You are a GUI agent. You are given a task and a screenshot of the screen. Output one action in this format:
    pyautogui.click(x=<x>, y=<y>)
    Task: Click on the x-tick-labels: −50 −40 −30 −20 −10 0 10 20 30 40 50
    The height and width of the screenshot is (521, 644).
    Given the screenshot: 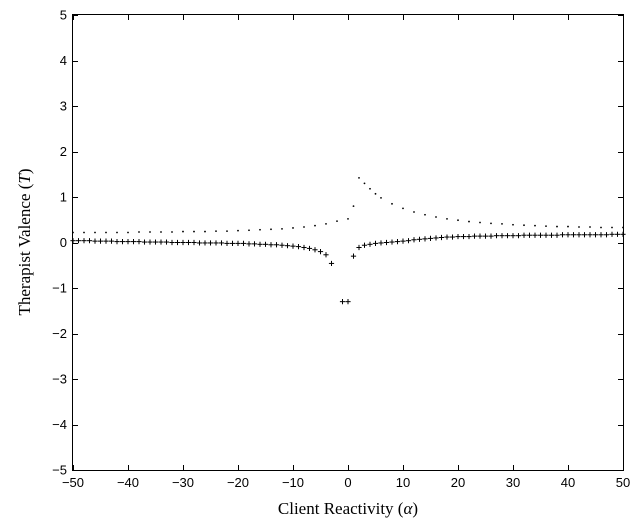 What is the action you would take?
    pyautogui.click(x=346, y=482)
    